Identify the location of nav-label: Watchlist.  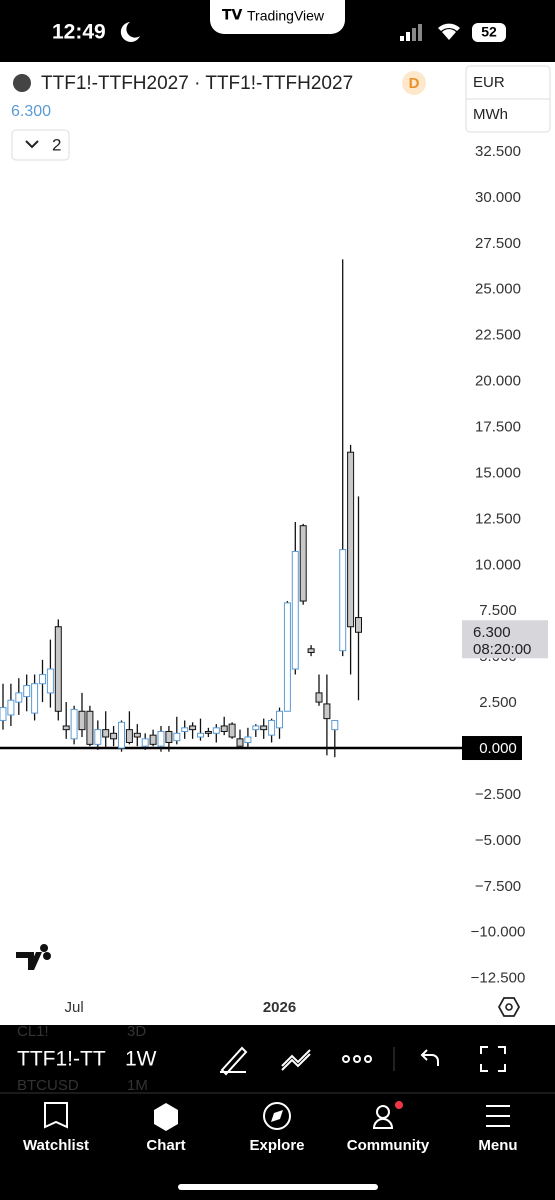
(56, 1145).